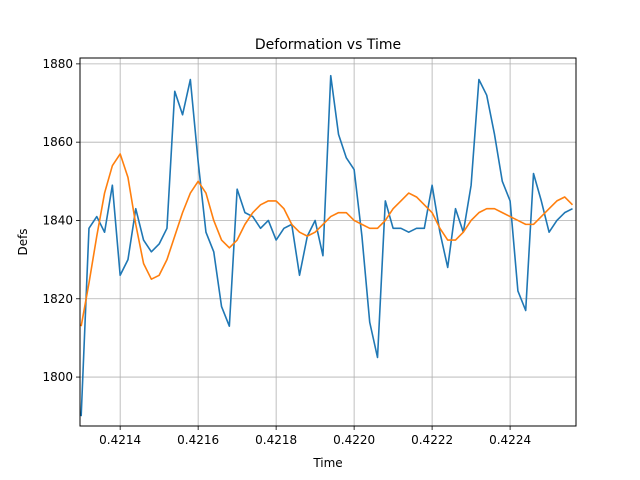  I want to click on y-tick-label: 1880, so click(57, 64).